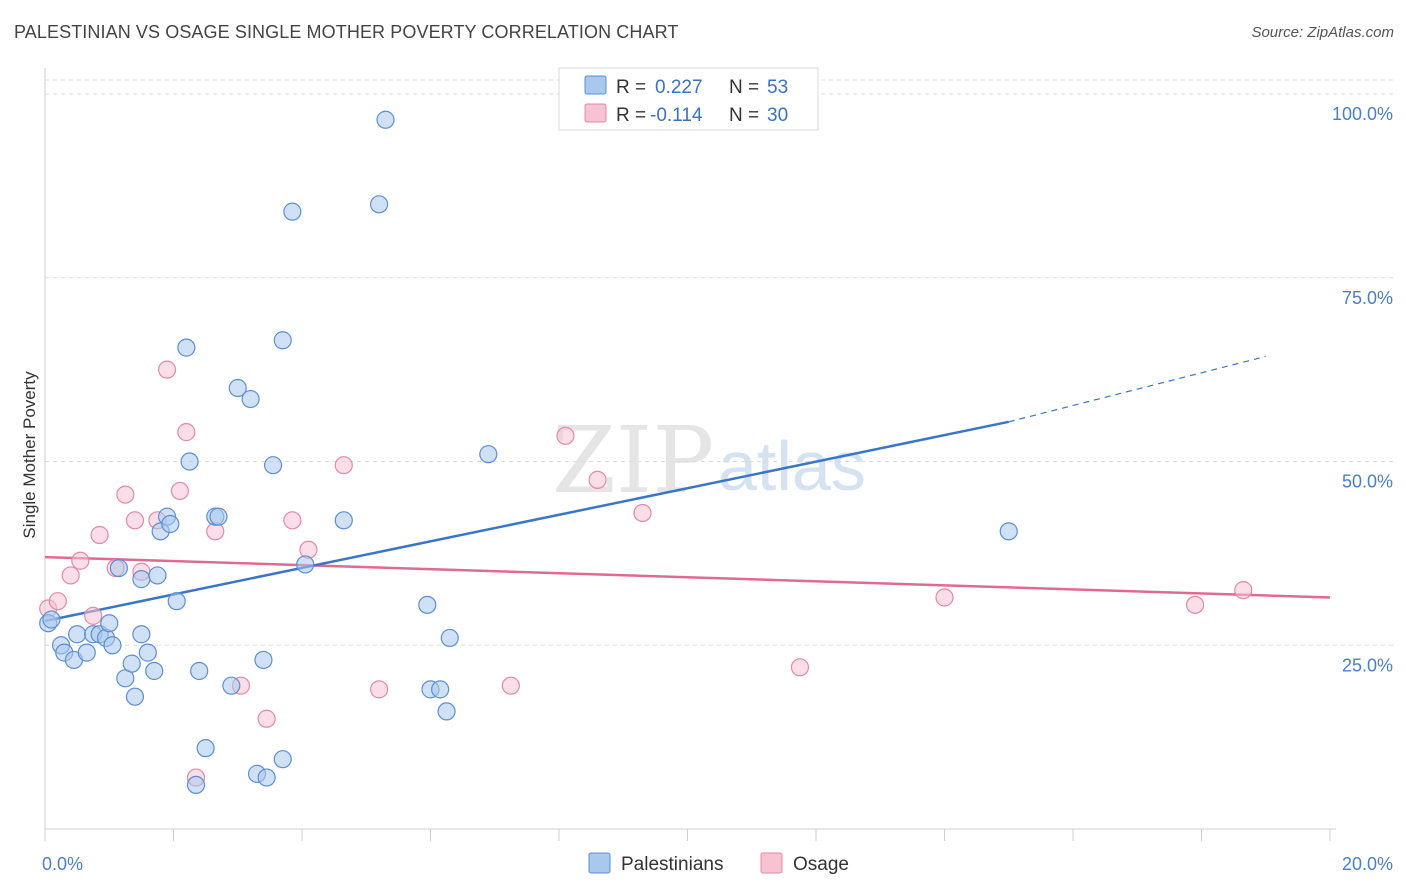 This screenshot has height=892, width=1406. I want to click on y-tick-label: 100.0%, so click(1362, 114).